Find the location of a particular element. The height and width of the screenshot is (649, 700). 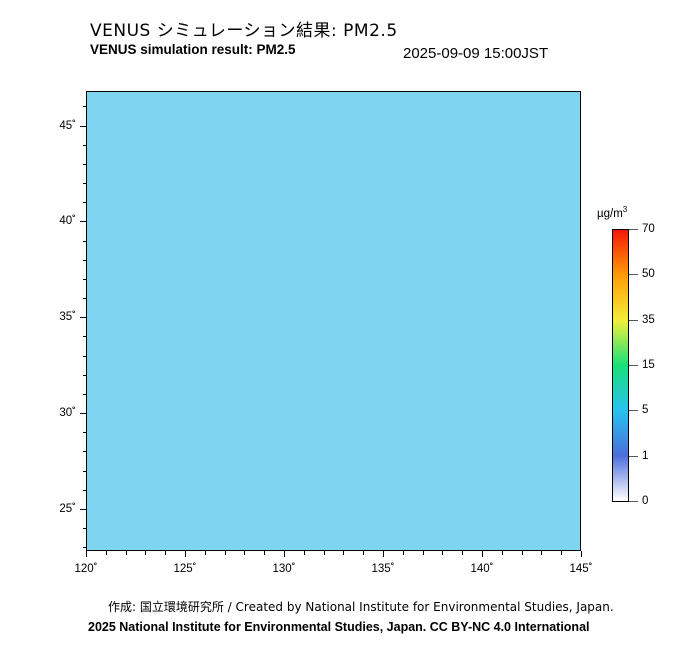

colorbar: 0 1 5 15 35 50 70 is located at coordinates (633, 365).